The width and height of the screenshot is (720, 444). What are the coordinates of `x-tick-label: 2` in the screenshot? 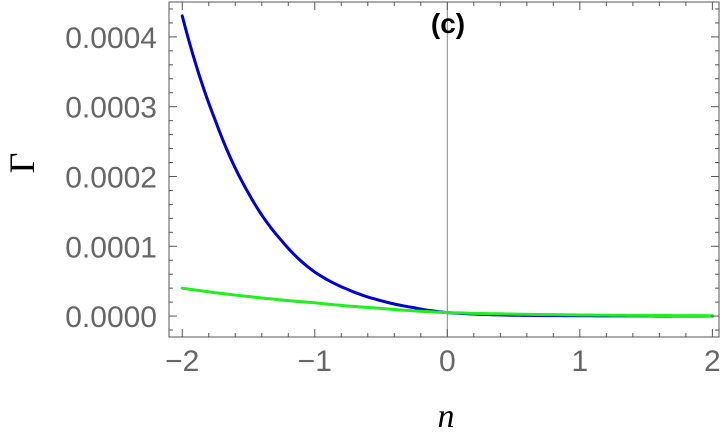 It's located at (712, 361).